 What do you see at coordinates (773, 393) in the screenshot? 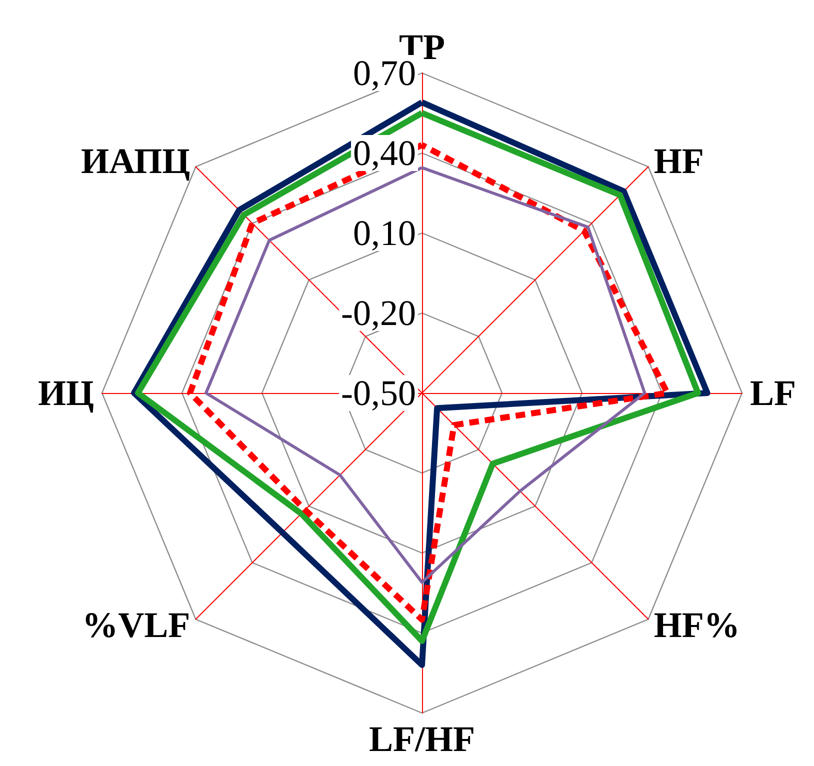
I see `spoke-label: LF` at bounding box center [773, 393].